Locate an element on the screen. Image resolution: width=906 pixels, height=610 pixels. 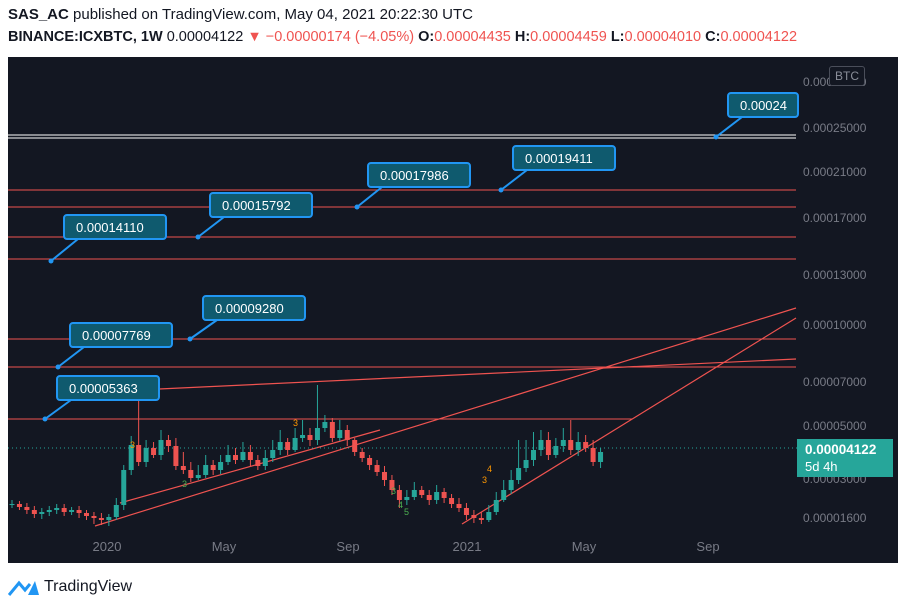
price-callout: 0.00015792 is located at coordinates (254, 216).